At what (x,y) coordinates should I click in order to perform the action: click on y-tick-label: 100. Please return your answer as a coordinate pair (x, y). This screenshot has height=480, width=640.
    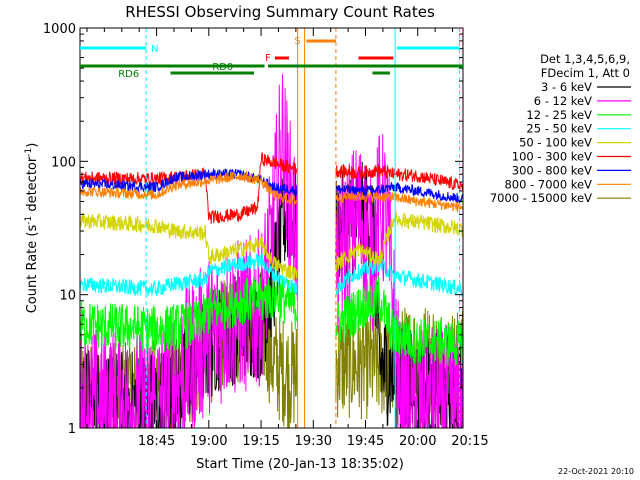
    Looking at the image, I should click on (63, 162).